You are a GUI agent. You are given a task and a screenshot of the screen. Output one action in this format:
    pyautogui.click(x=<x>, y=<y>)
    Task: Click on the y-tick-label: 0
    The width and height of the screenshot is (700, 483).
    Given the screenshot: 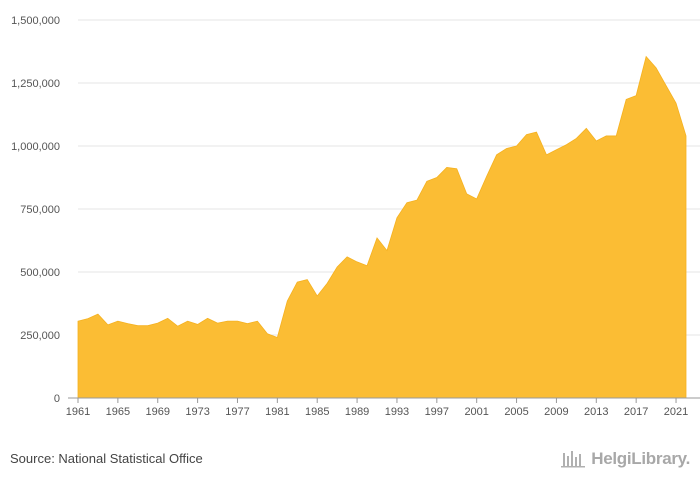 What is the action you would take?
    pyautogui.click(x=57, y=399)
    